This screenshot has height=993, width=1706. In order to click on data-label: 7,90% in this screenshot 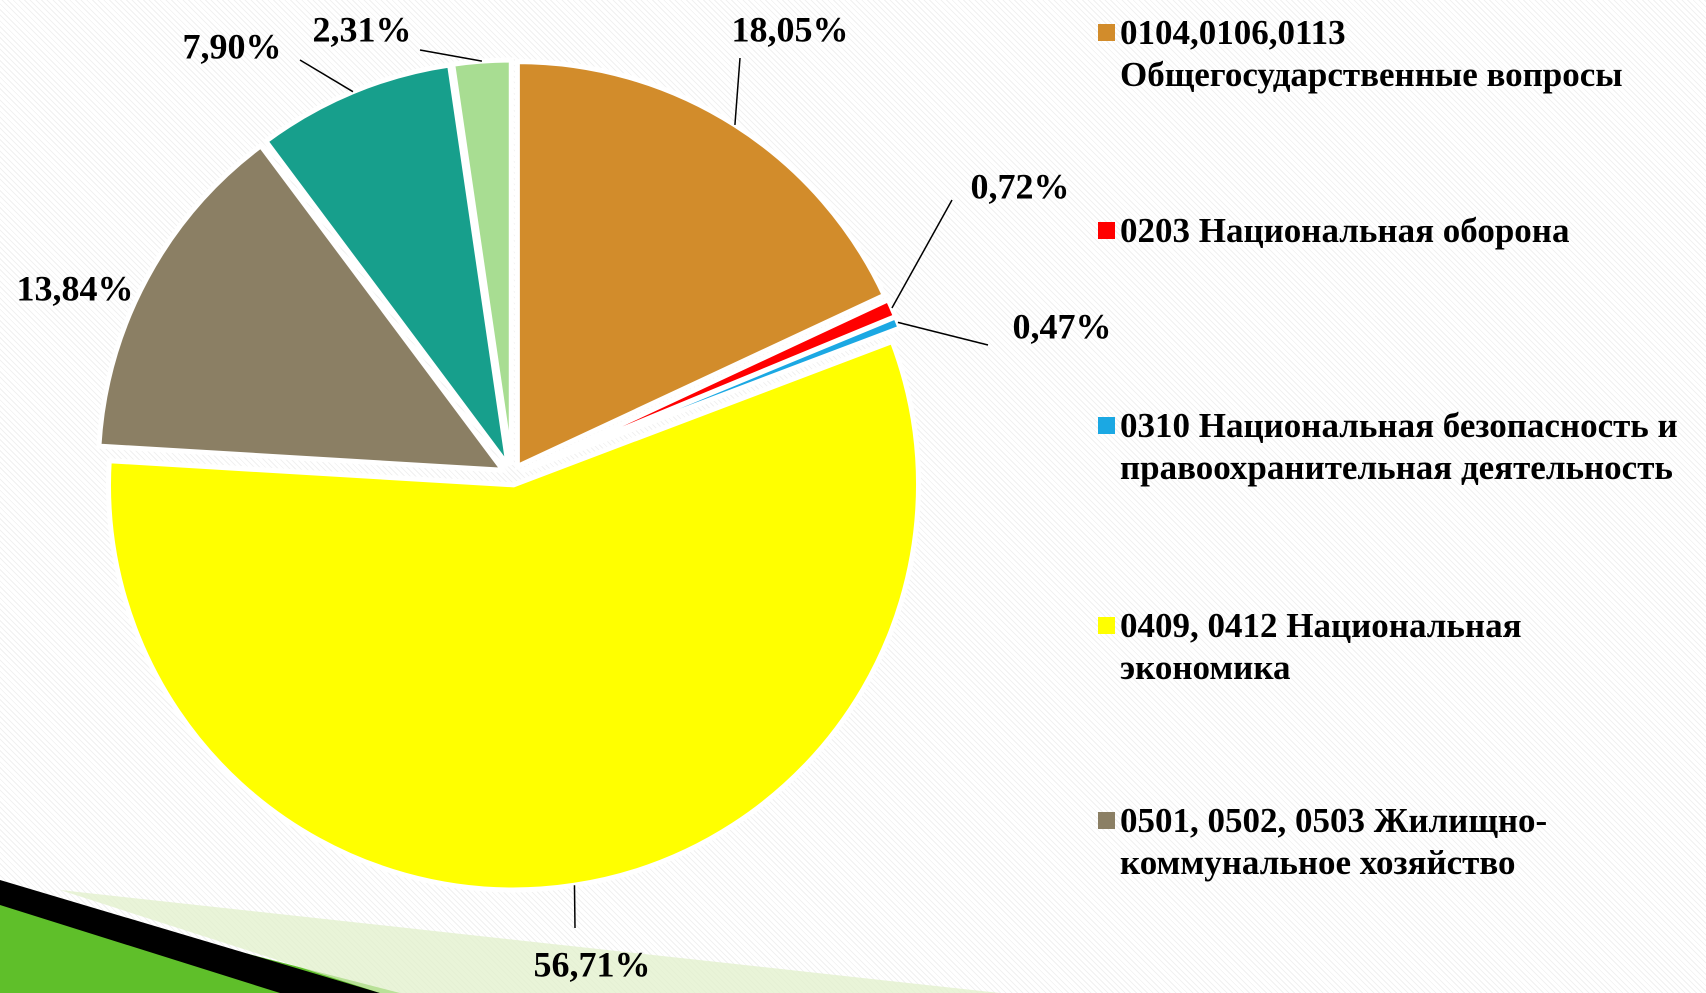, I will do `click(232, 46)`.